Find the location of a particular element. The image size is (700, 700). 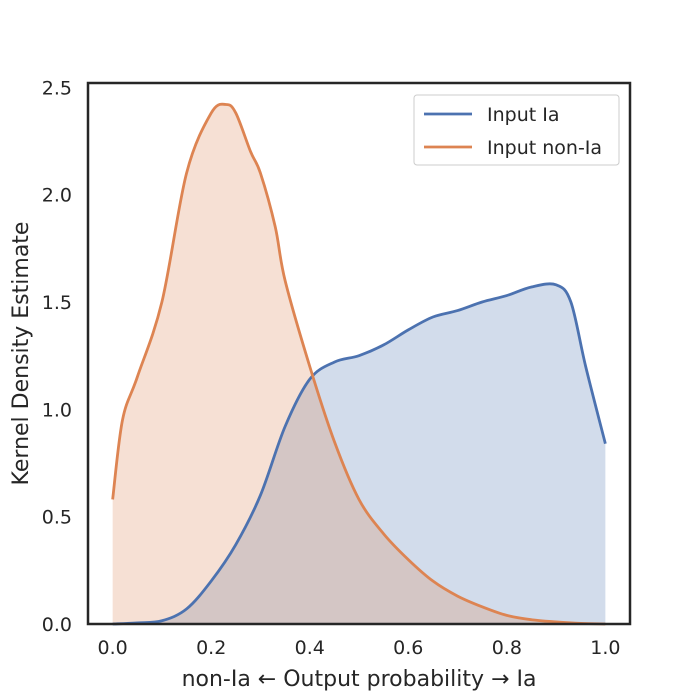

x-tick-label: 0.0 is located at coordinates (113, 648).